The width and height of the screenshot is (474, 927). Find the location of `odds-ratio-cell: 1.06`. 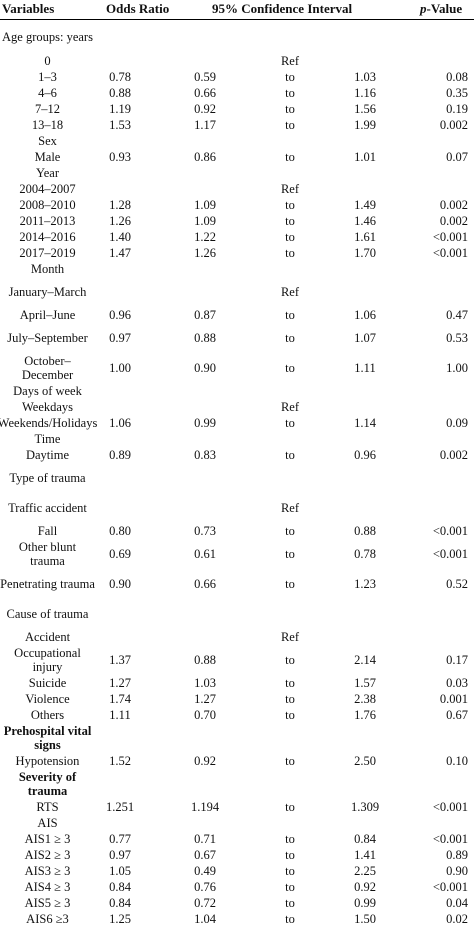

odds-ratio-cell: 1.06 is located at coordinates (120, 422).